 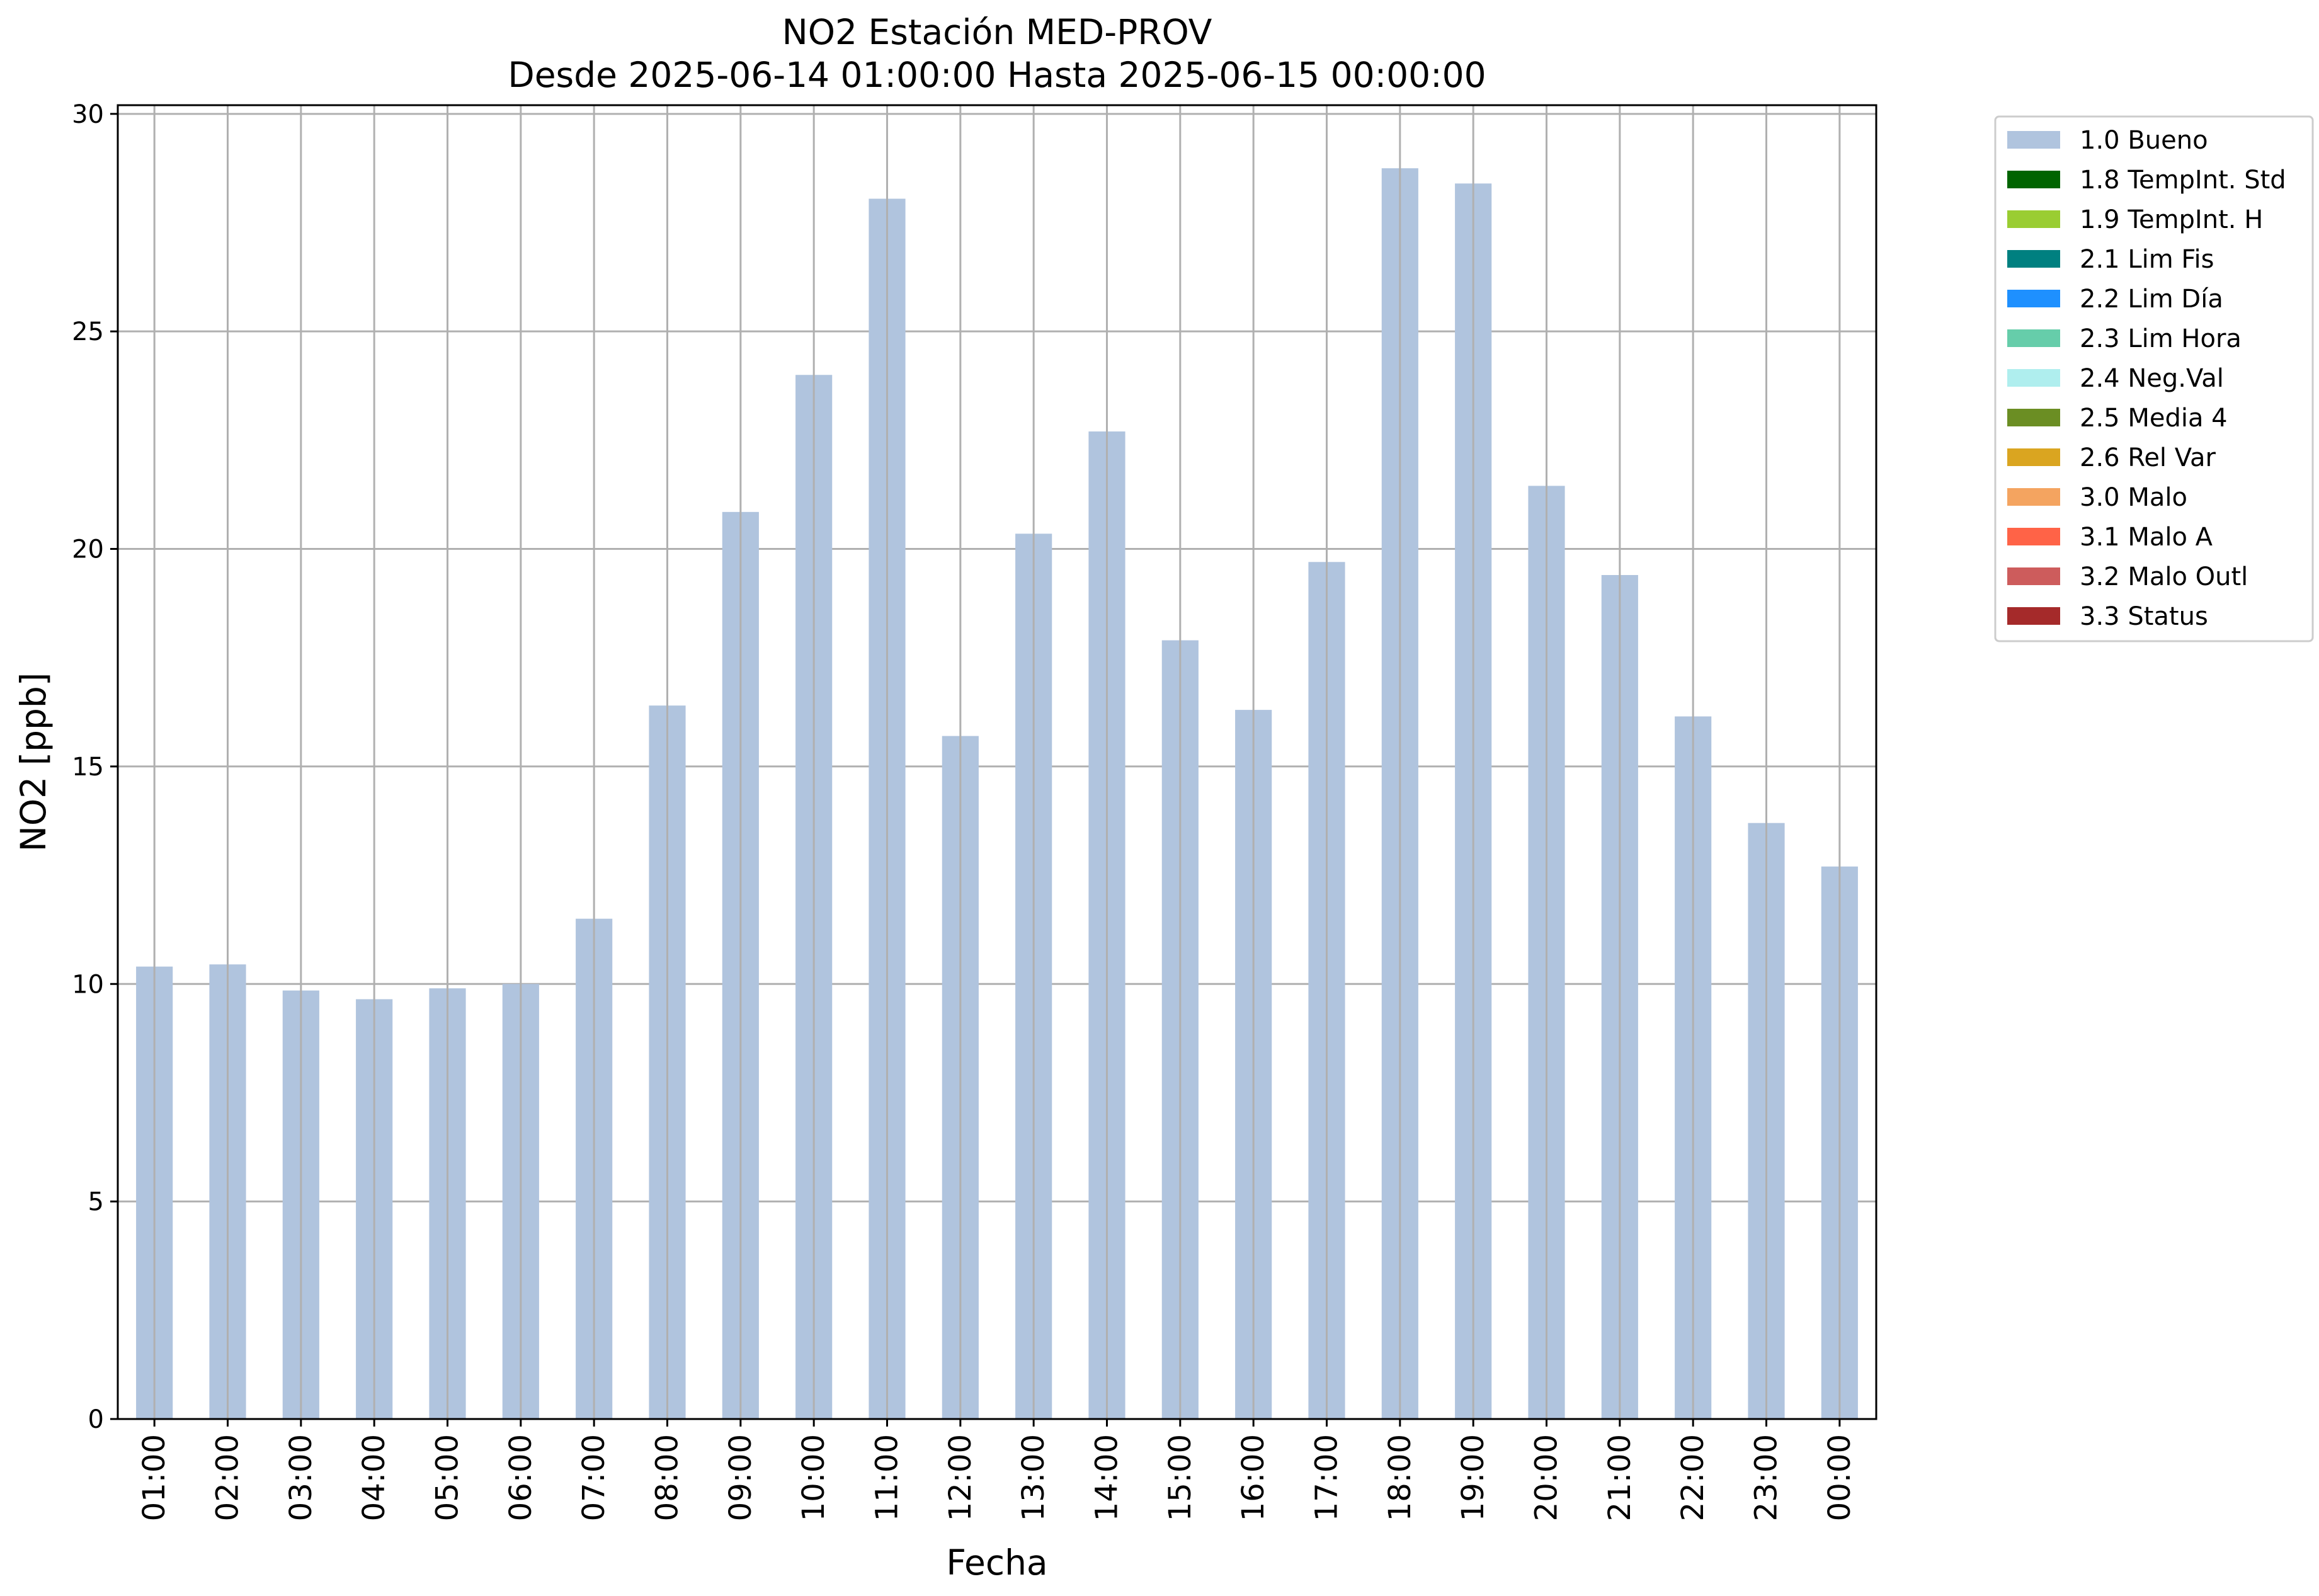 What do you see at coordinates (740, 1477) in the screenshot?
I see `x-tick-label: 09:00` at bounding box center [740, 1477].